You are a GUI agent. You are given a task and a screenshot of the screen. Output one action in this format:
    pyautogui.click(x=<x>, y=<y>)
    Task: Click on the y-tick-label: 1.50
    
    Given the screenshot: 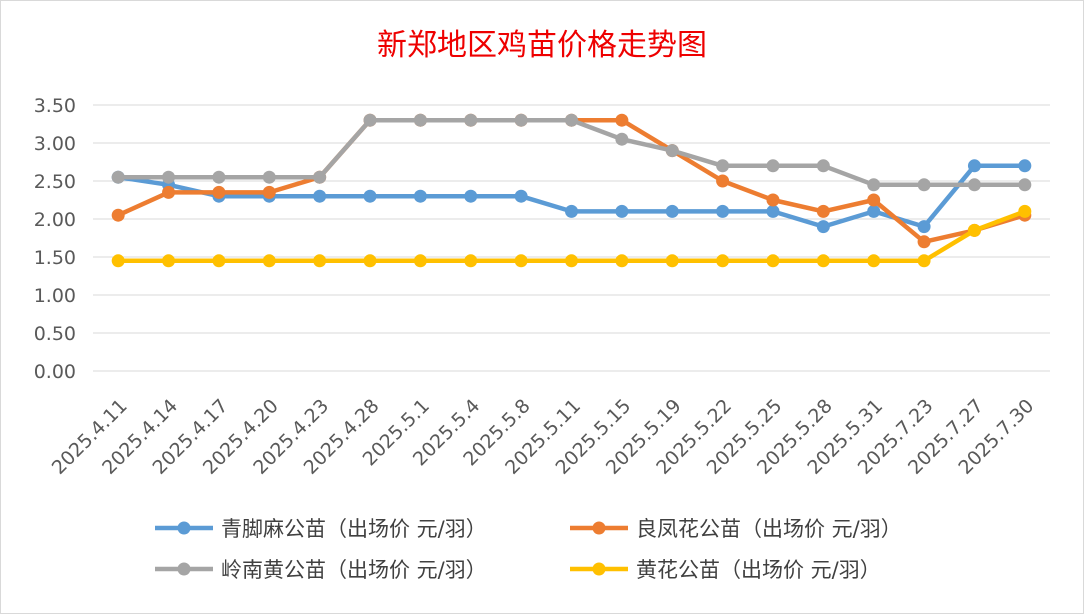 What is the action you would take?
    pyautogui.click(x=55, y=258)
    